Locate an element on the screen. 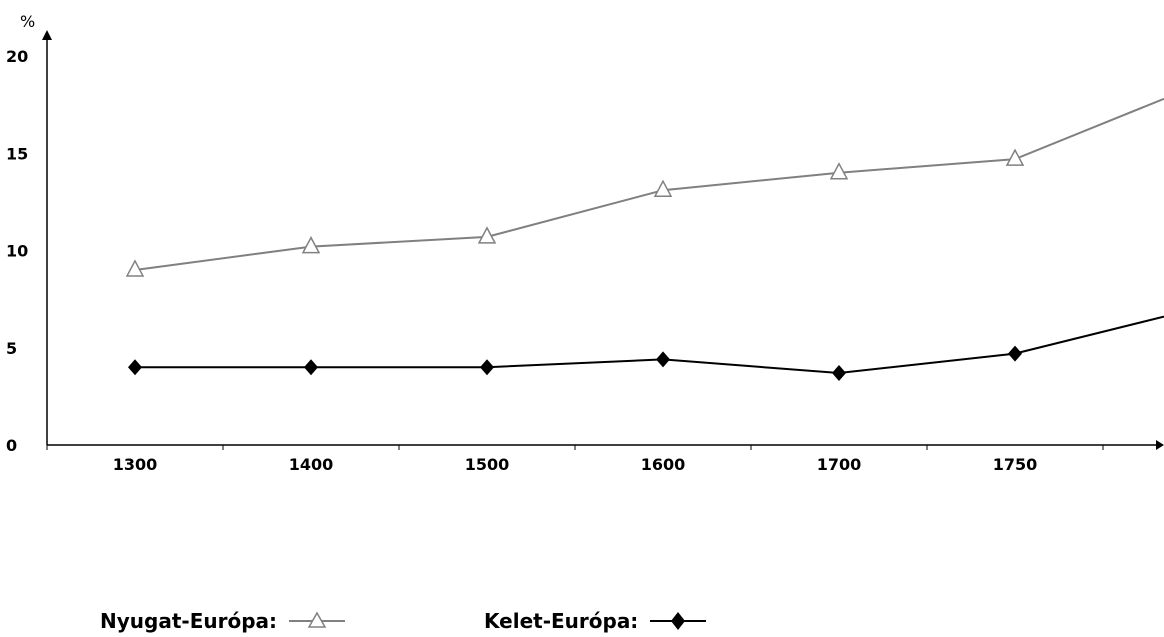 This screenshot has height=637, width=1164. y-tick-label: 15 is located at coordinates (17, 153).